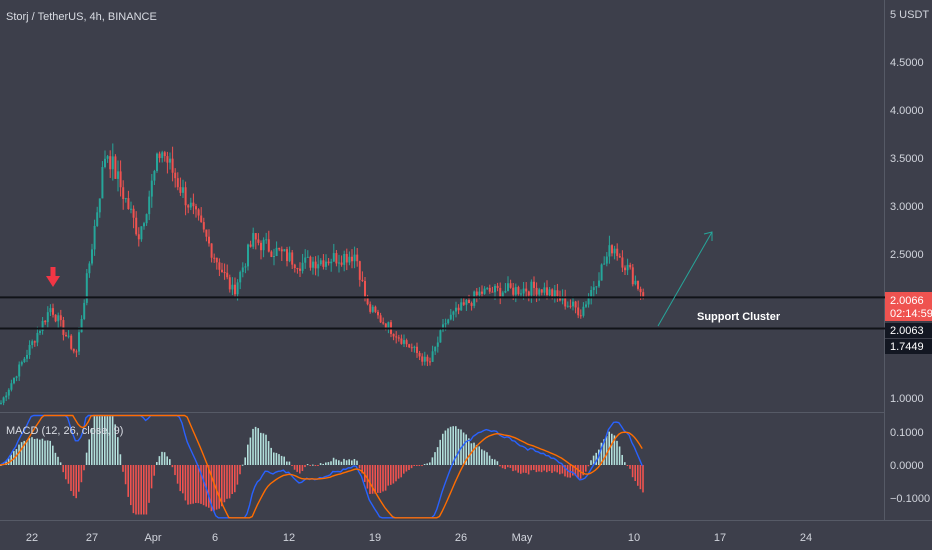  I want to click on price-tick-label: 3.0000, so click(907, 207).